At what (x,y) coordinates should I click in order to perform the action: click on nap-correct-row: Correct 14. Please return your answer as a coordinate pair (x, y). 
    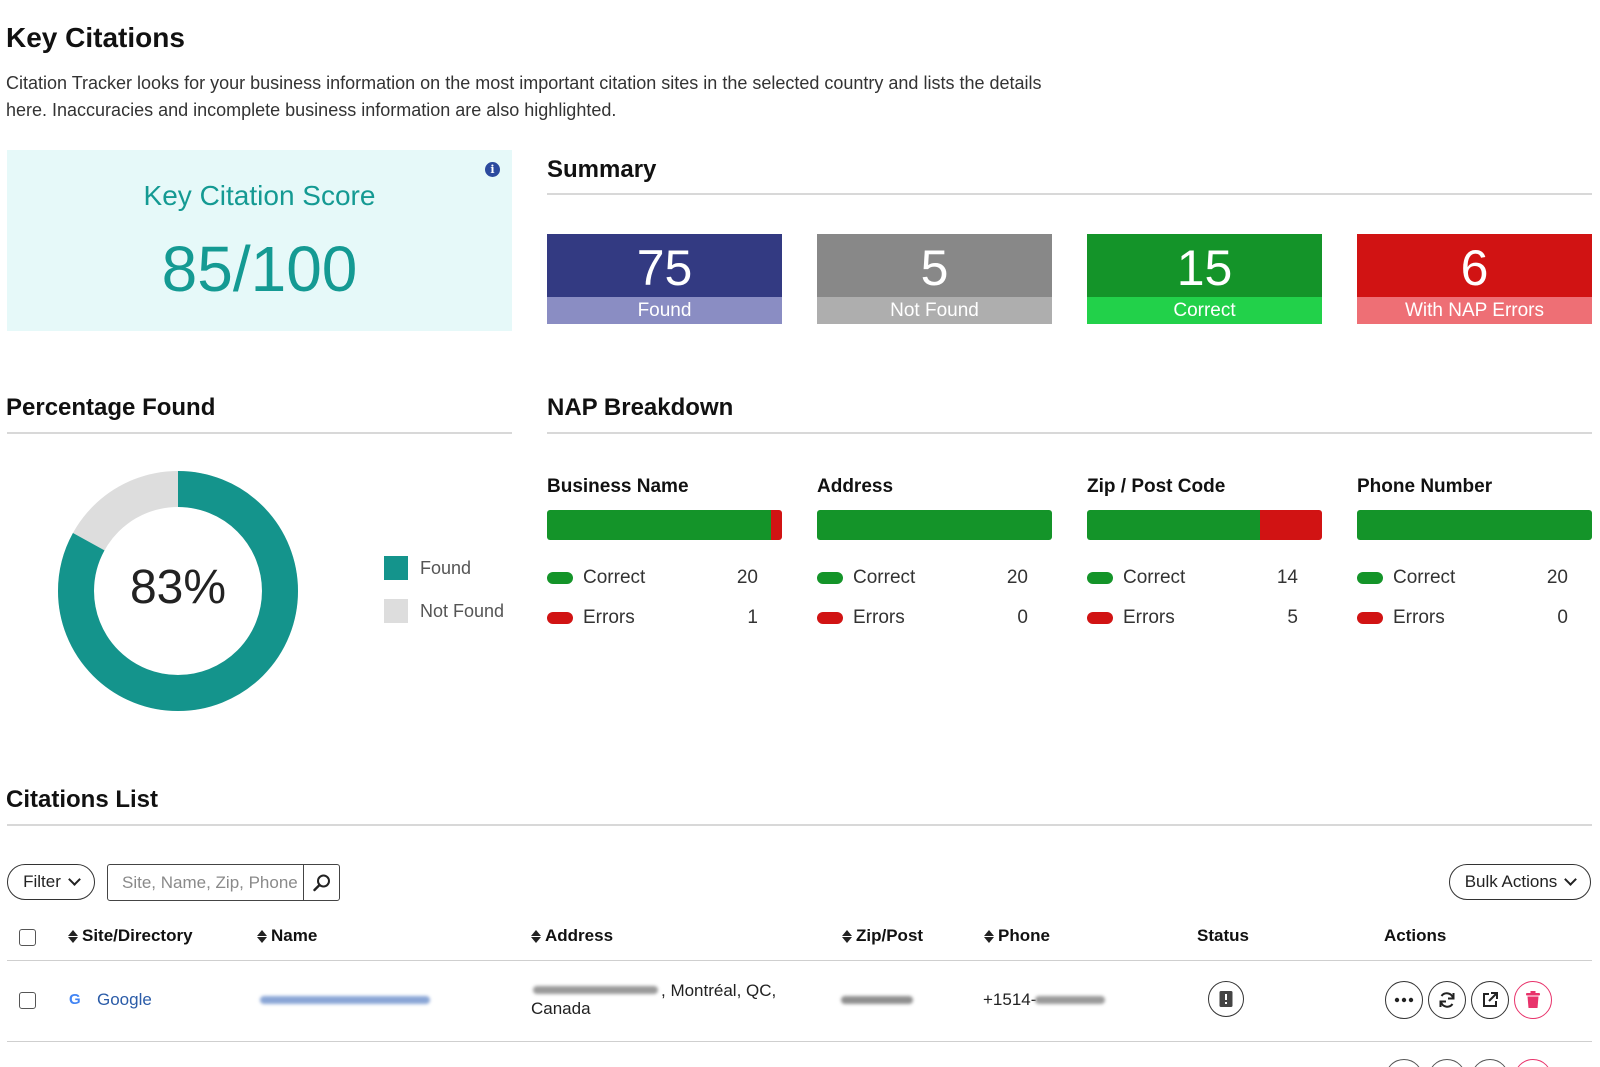
    Looking at the image, I should click on (1204, 578).